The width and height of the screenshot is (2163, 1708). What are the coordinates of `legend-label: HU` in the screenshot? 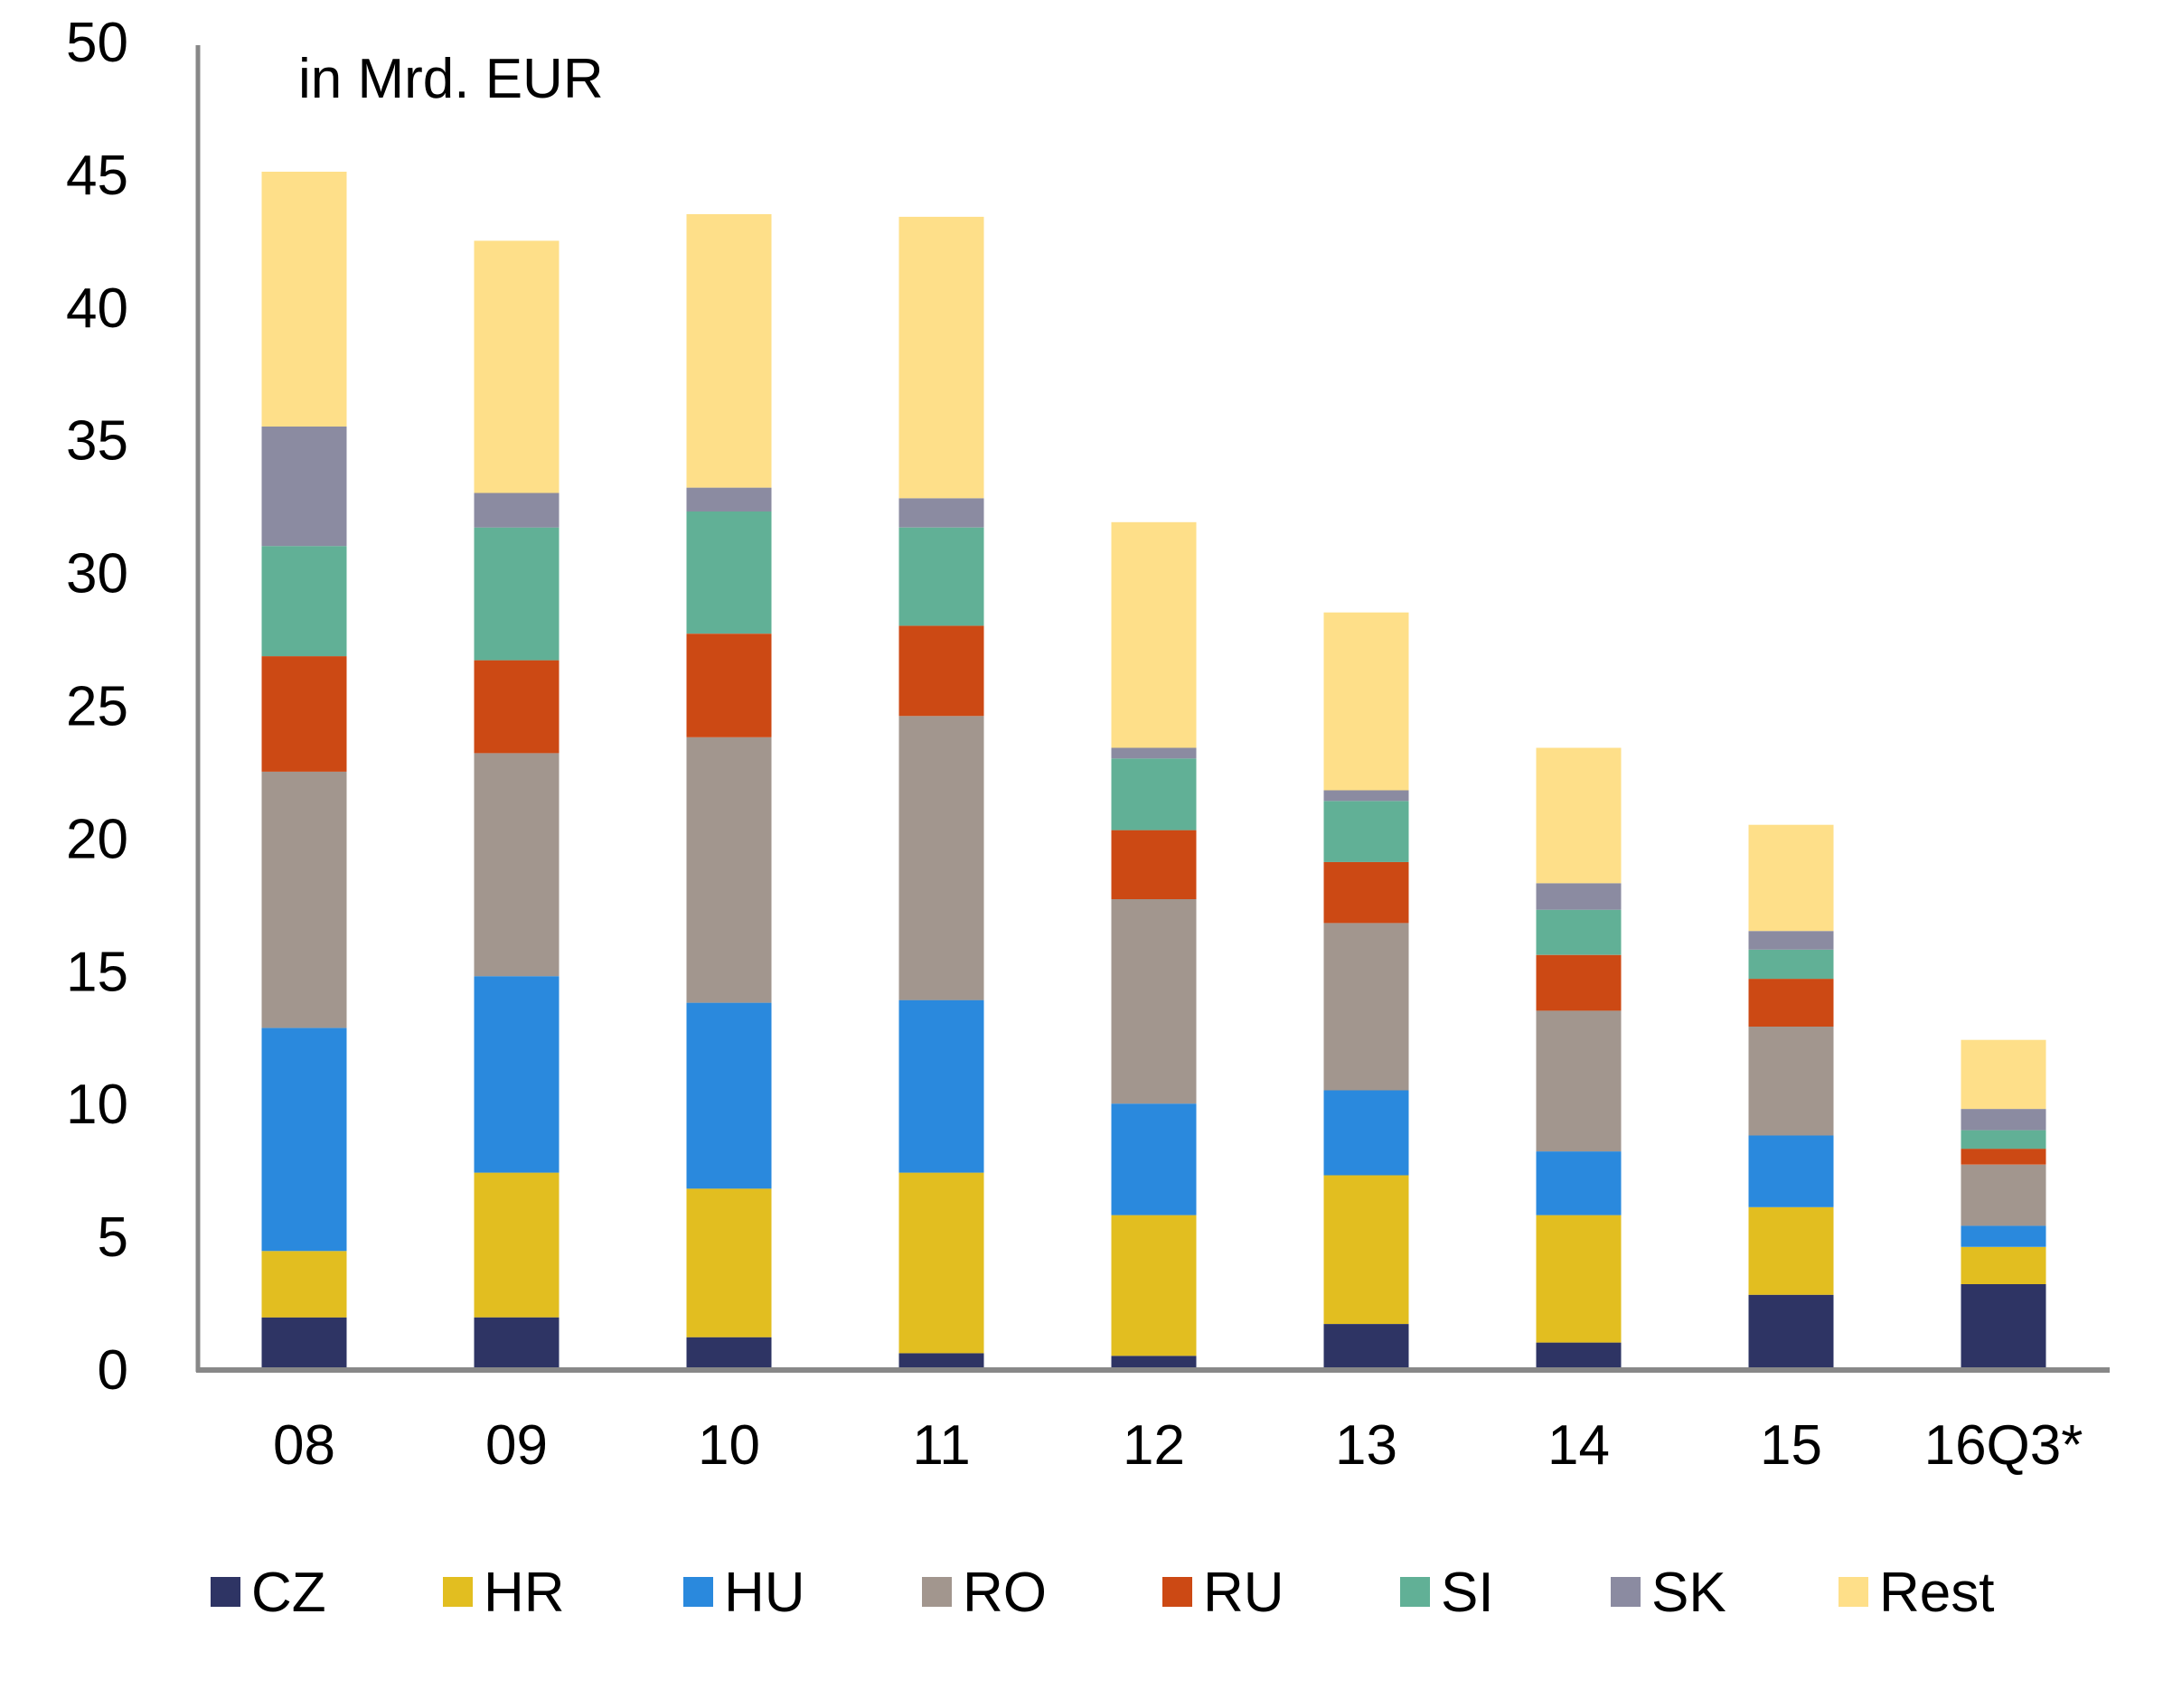 It's located at (765, 1593).